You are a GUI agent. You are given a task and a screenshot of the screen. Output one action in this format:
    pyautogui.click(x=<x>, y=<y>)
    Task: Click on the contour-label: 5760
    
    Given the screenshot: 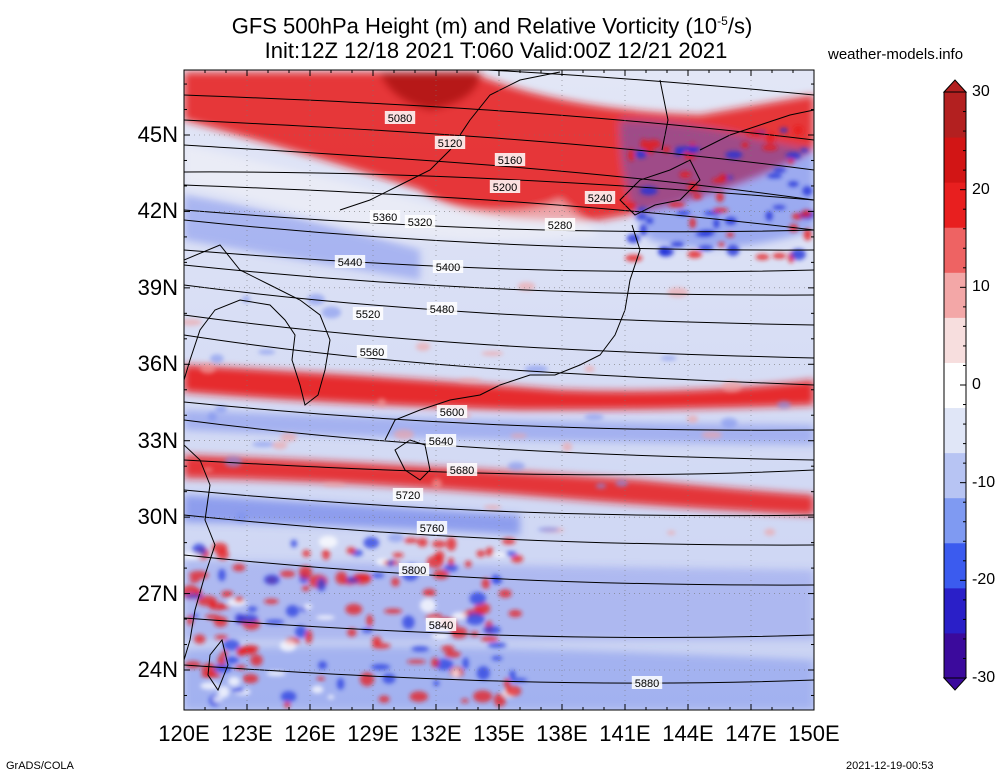 What is the action you would take?
    pyautogui.click(x=432, y=529)
    